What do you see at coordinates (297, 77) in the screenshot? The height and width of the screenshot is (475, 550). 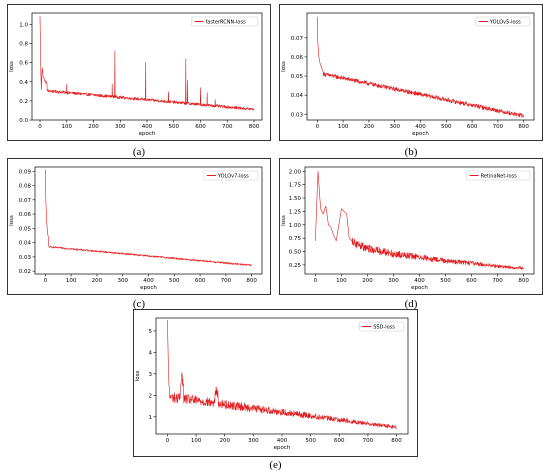 I see `y-tick-label: 0.05` at bounding box center [297, 77].